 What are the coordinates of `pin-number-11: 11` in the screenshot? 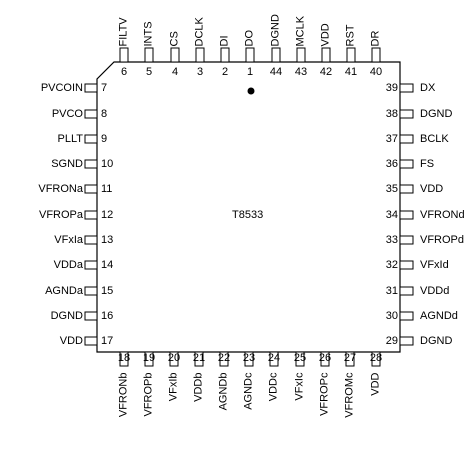 It's located at (107, 189).